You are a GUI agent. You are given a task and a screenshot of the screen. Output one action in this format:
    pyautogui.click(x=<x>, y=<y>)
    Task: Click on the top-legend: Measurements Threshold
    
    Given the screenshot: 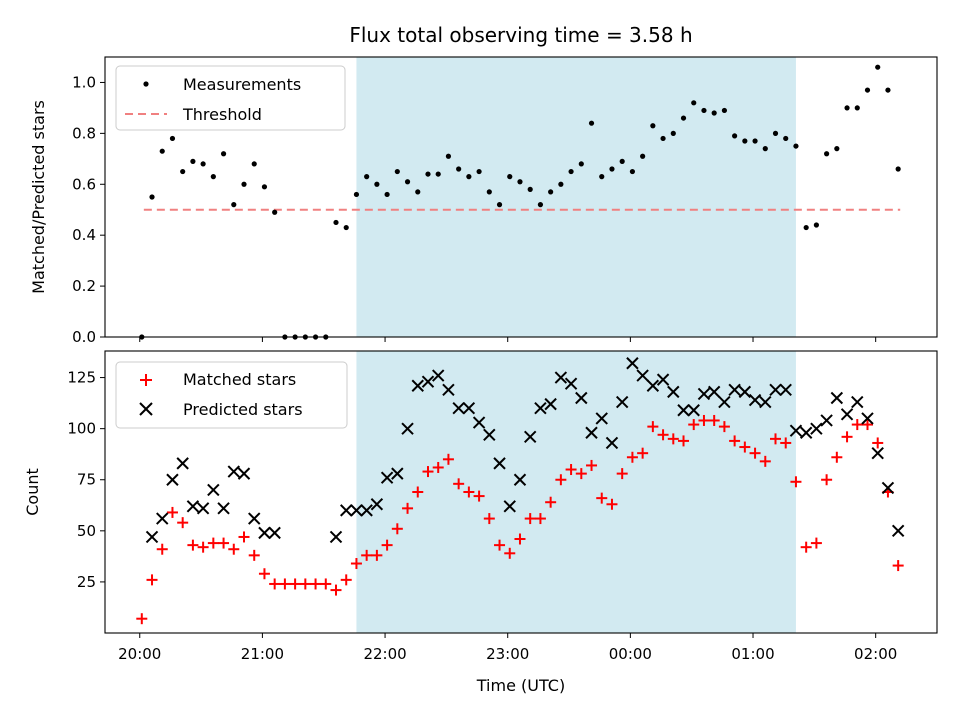 What is the action you would take?
    pyautogui.click(x=230, y=98)
    